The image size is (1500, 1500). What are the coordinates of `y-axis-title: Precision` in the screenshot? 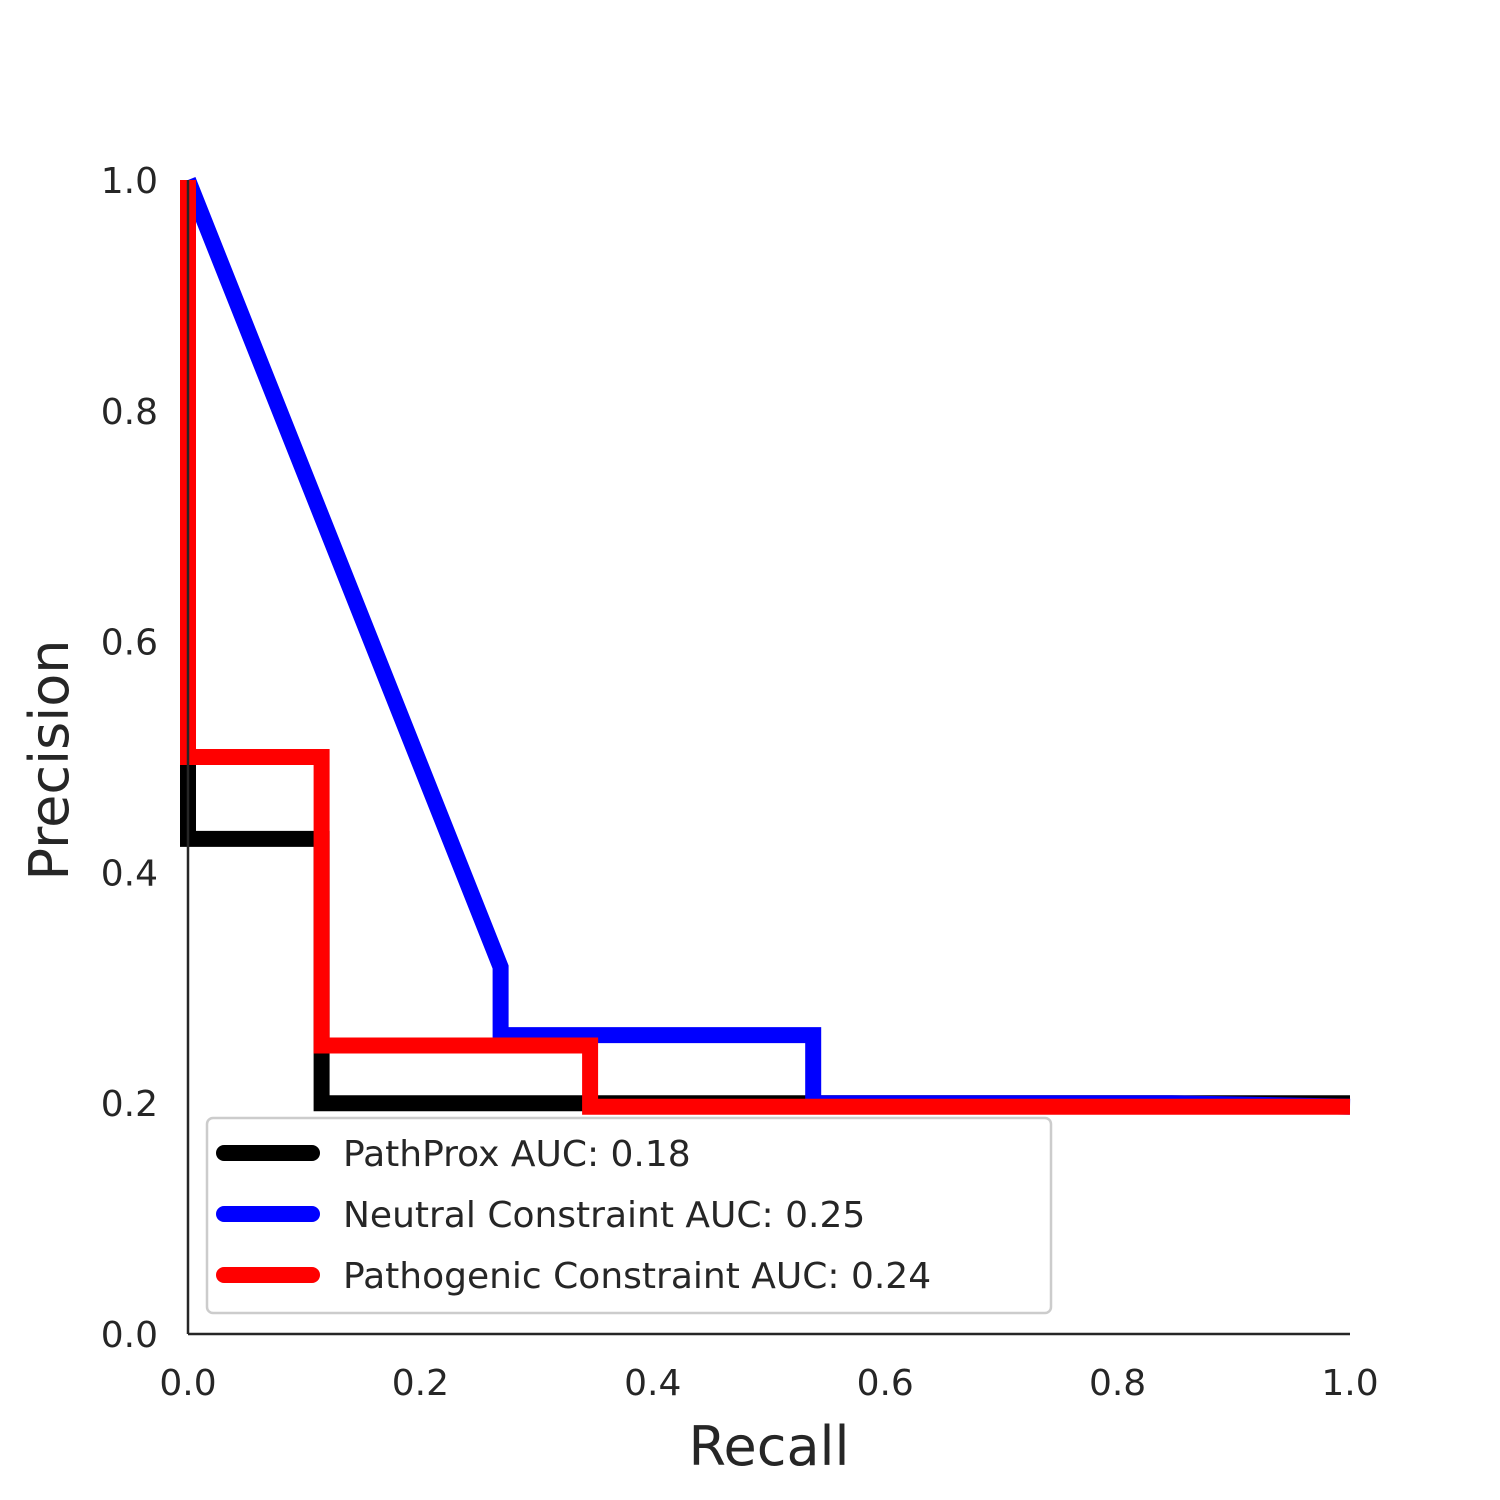 It's located at (49, 760).